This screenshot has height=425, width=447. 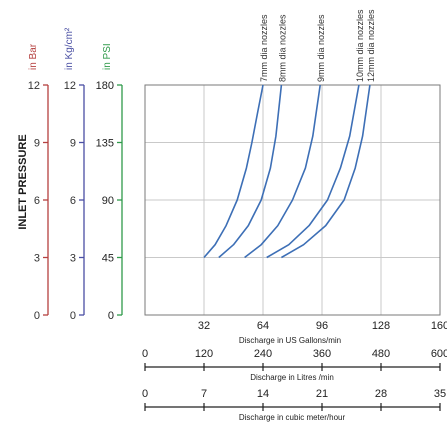 I want to click on litres-tick-label: 600, so click(x=439, y=354).